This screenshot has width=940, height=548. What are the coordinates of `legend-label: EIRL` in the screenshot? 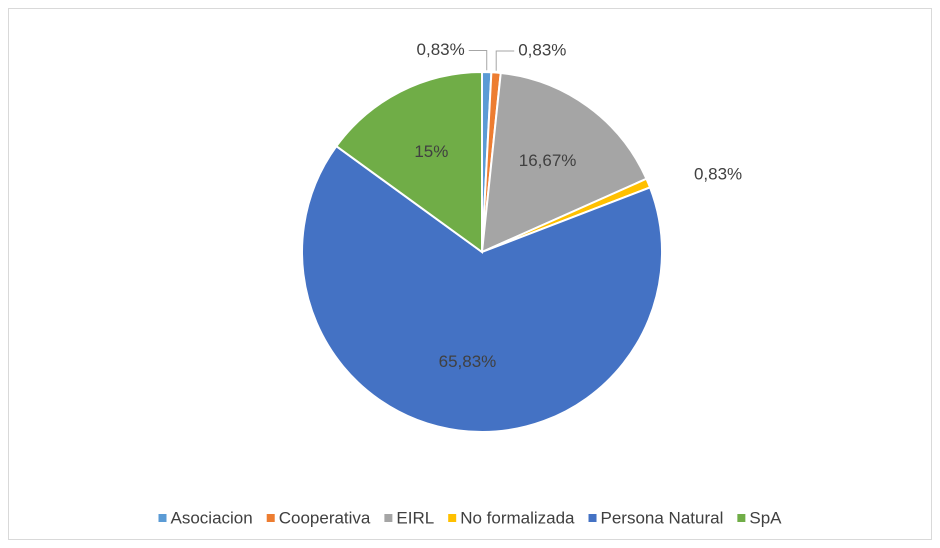 It's located at (415, 517).